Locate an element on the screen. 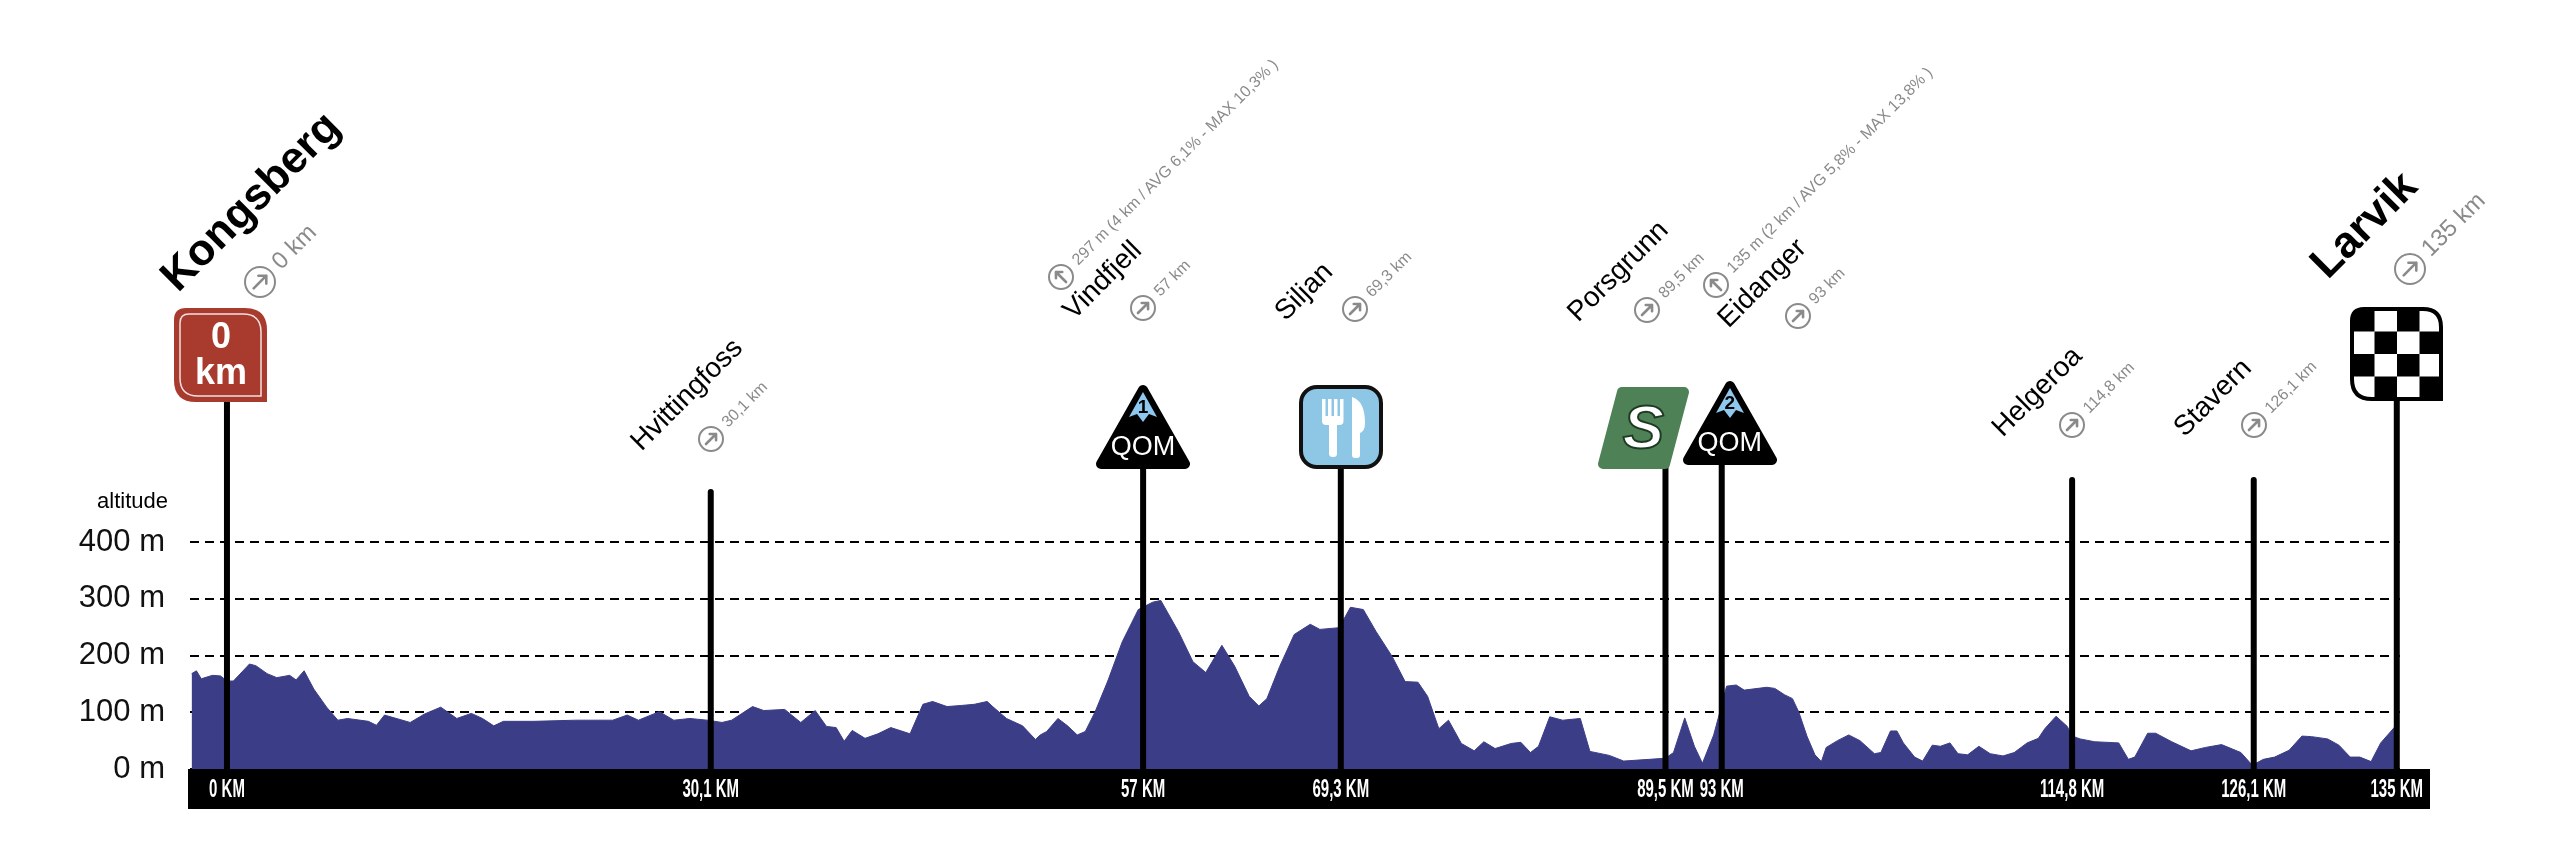 The height and width of the screenshot is (860, 2552). text: 0 km is located at coordinates (220, 353).